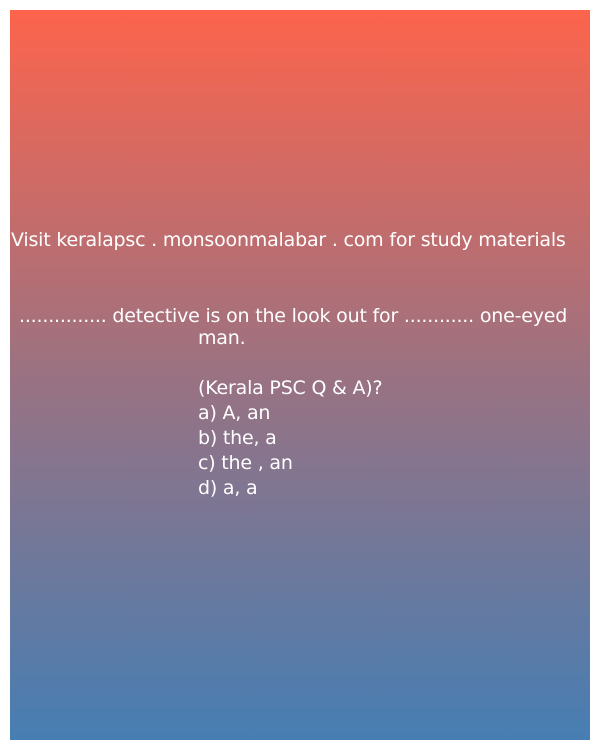 The image size is (600, 750). What do you see at coordinates (290, 388) in the screenshot?
I see `question-subtitle: (Kerala PSC Q & A)?` at bounding box center [290, 388].